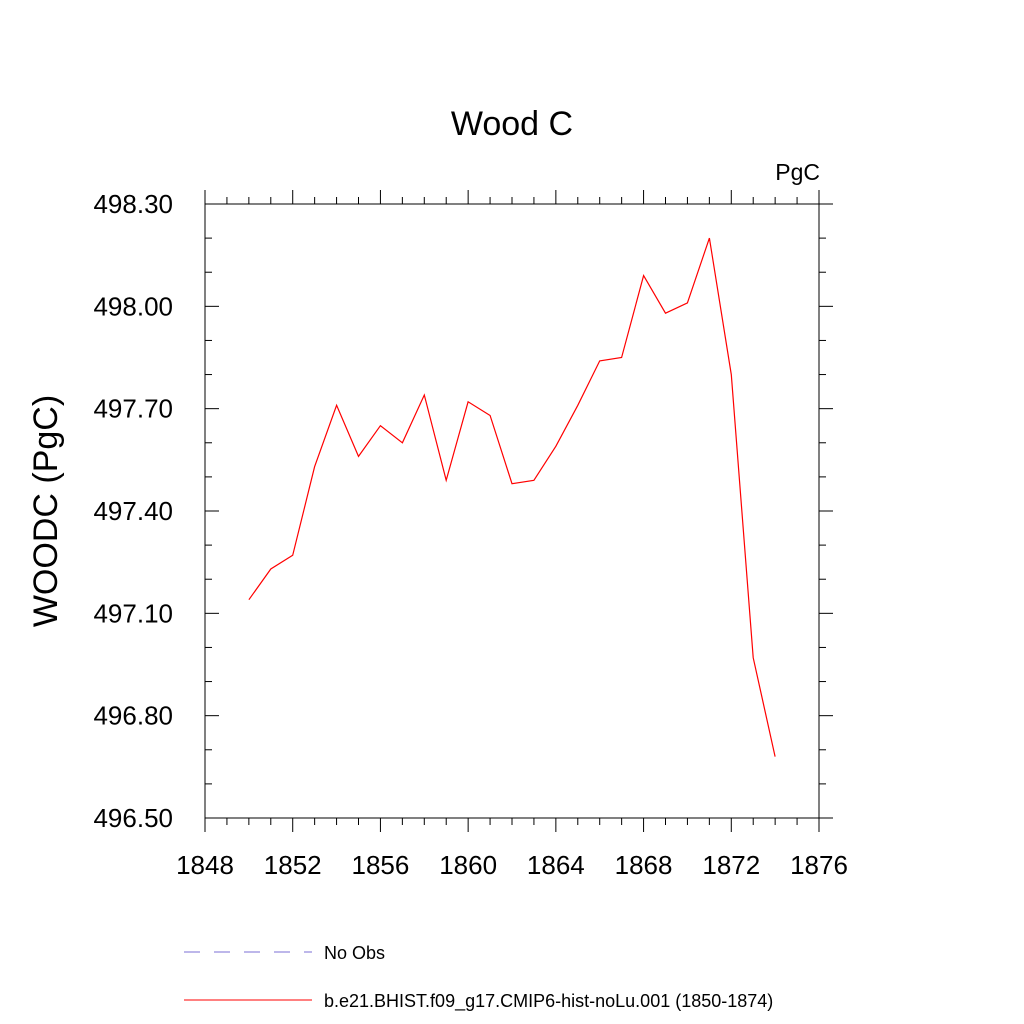  I want to click on y-tick-label: 498.00, so click(133, 306).